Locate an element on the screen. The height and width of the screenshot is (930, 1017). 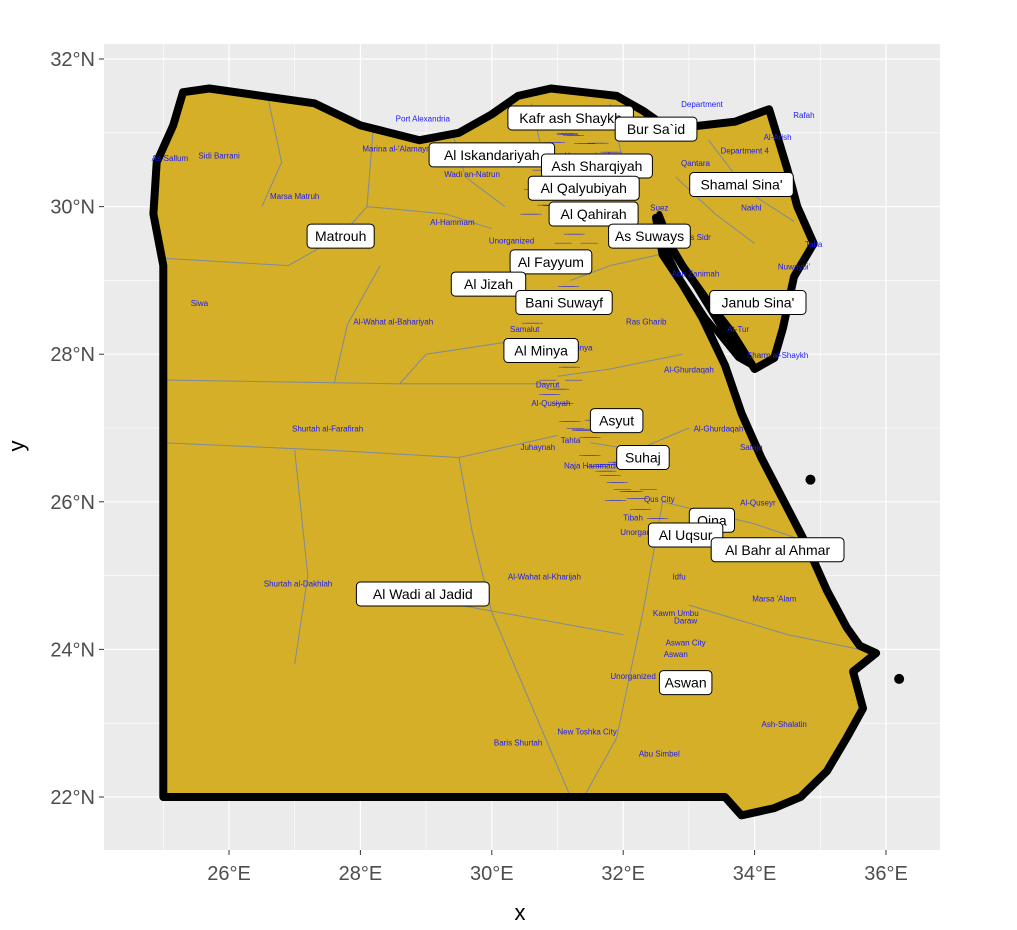
governorate-label: Suhaj is located at coordinates (643, 457).